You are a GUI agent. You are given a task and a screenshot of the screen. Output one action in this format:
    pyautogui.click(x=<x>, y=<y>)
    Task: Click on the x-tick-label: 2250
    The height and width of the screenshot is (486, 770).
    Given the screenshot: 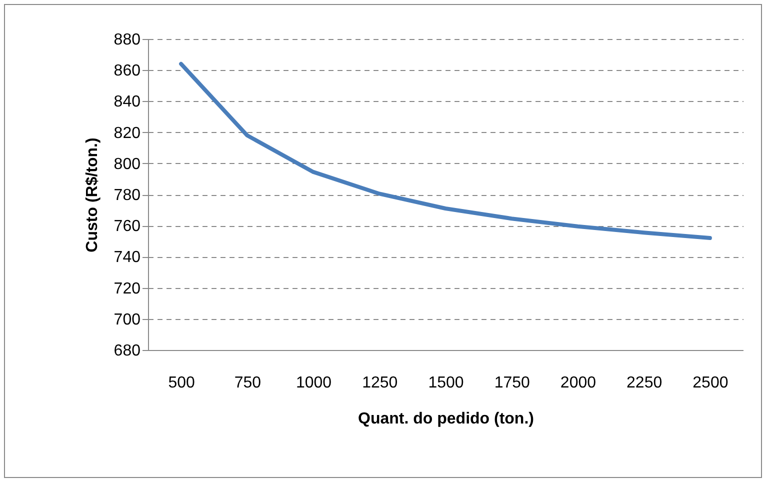 What is the action you would take?
    pyautogui.click(x=644, y=383)
    